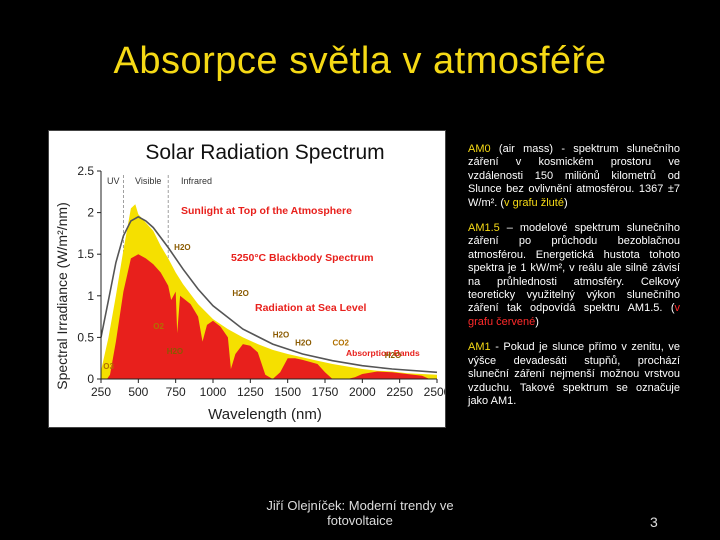 This screenshot has width=720, height=540. Describe the element at coordinates (311, 308) in the screenshot. I see `annotation-sea-level: Radiation at Sea Level` at that location.